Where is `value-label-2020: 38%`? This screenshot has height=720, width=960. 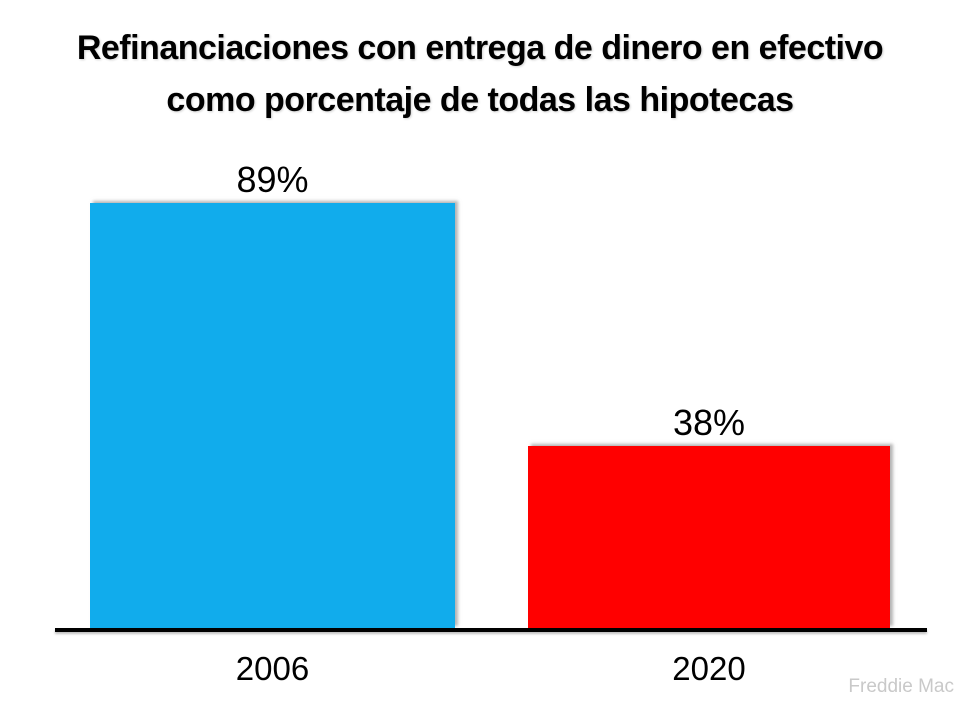 value-label-2020: 38% is located at coordinates (709, 423).